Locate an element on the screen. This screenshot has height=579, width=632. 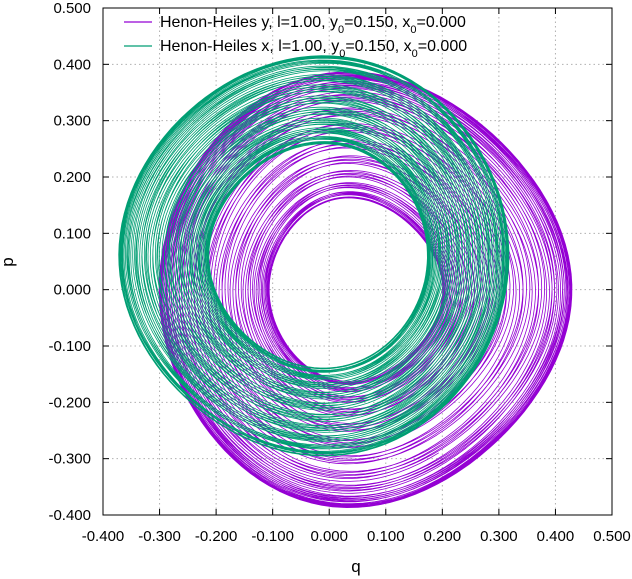
y-tick-label: 0.400 is located at coordinates (72, 64).